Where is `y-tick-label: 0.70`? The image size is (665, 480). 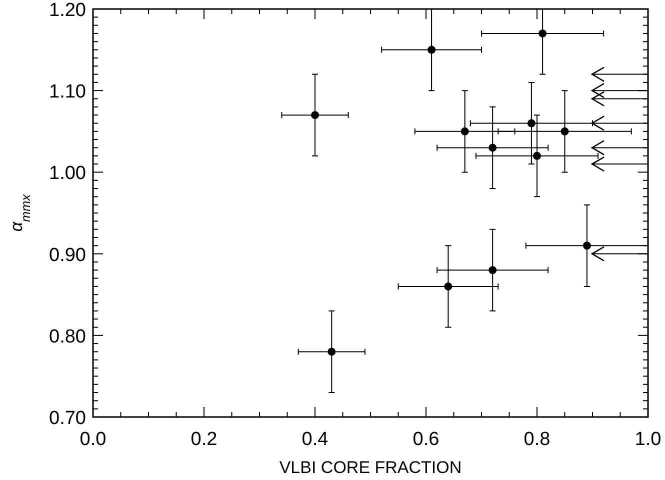
y-tick-label: 0.70 is located at coordinates (67, 418).